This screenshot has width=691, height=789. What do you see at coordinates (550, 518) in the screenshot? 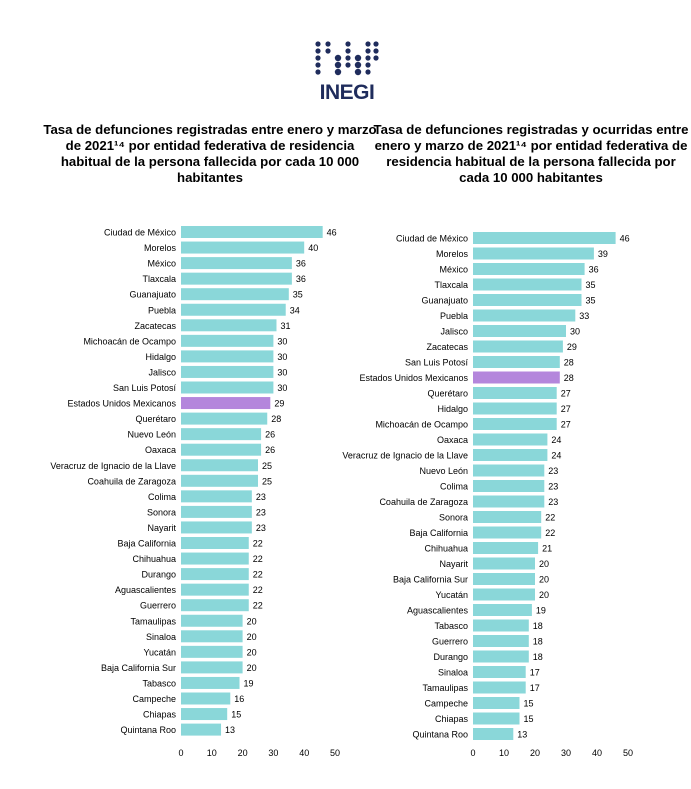
I see `value-label-18: 22` at bounding box center [550, 518].